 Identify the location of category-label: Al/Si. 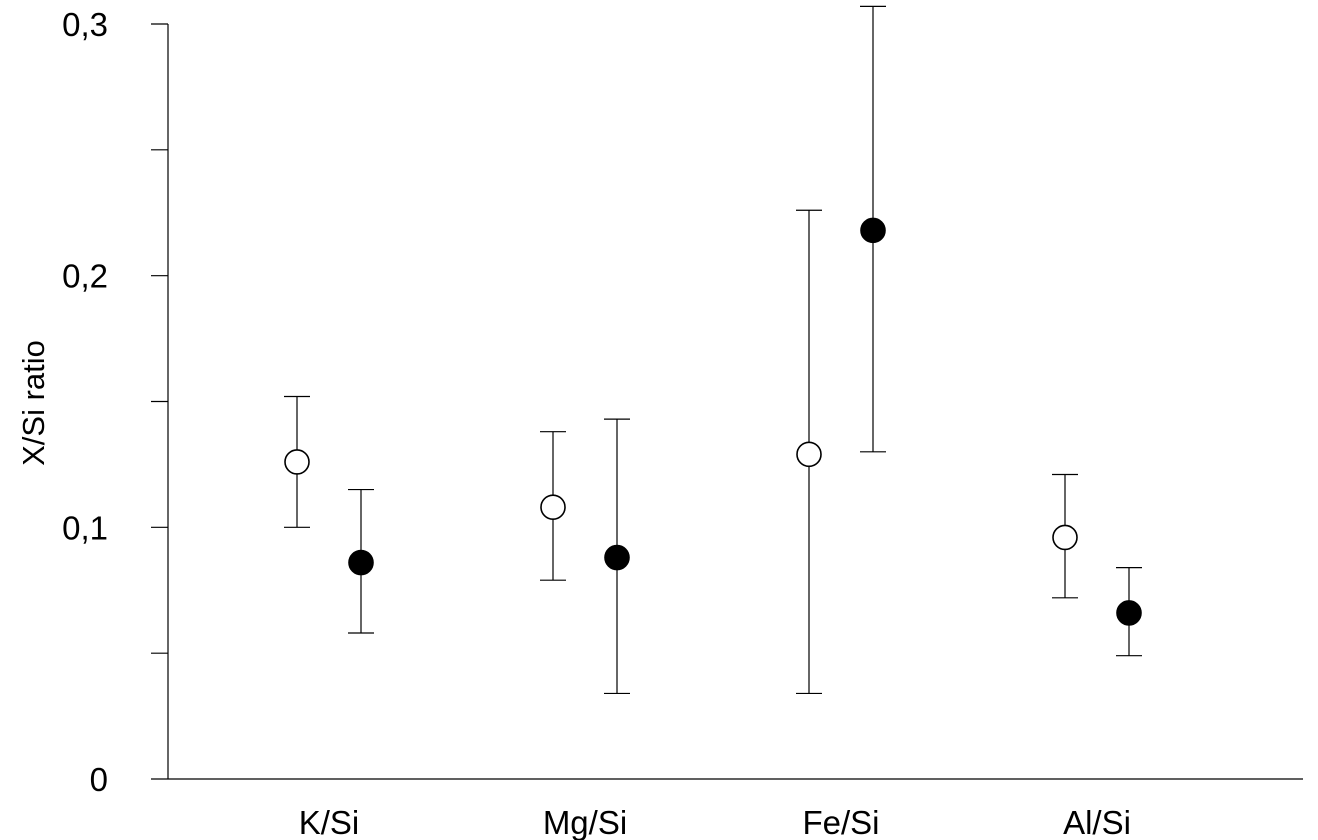
(1097, 822).